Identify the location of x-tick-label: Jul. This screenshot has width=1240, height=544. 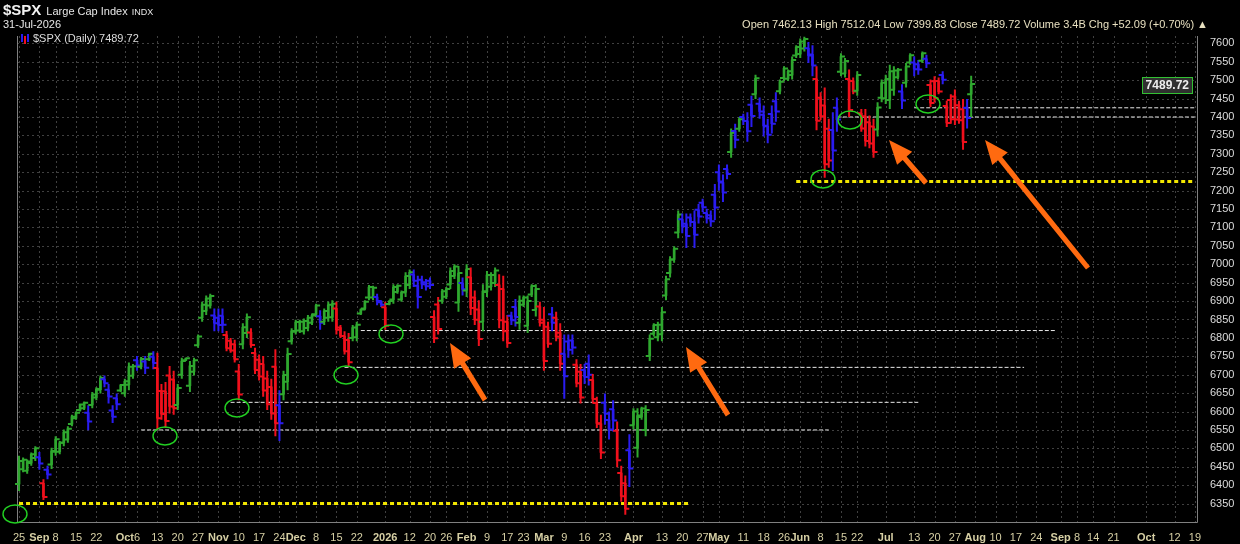
(885, 536).